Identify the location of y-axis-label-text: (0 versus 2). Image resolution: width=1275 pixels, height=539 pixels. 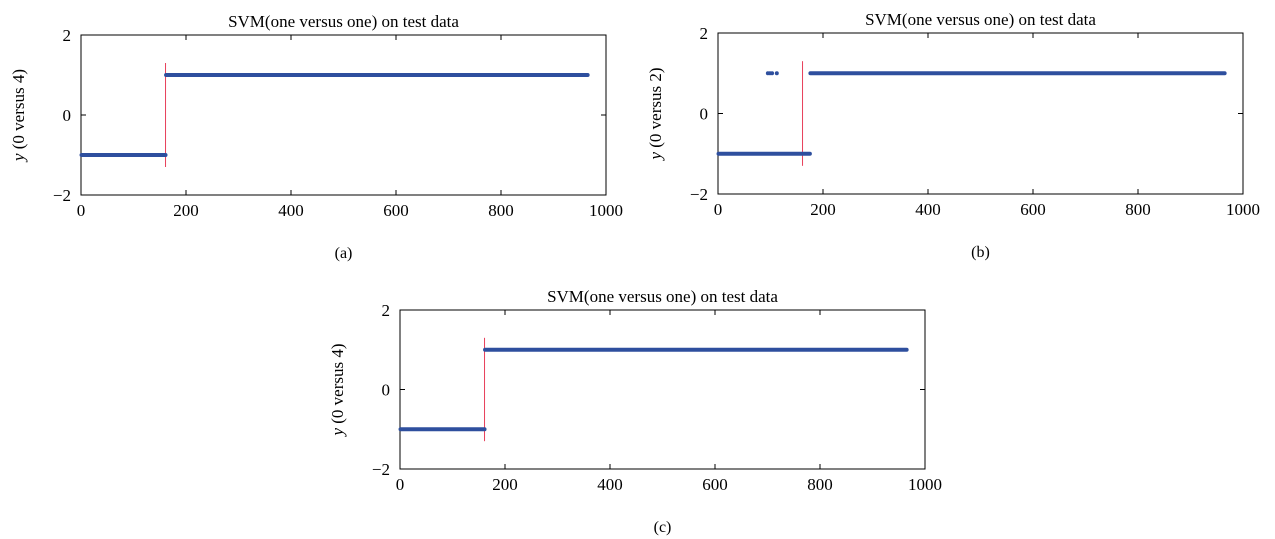
(655, 109).